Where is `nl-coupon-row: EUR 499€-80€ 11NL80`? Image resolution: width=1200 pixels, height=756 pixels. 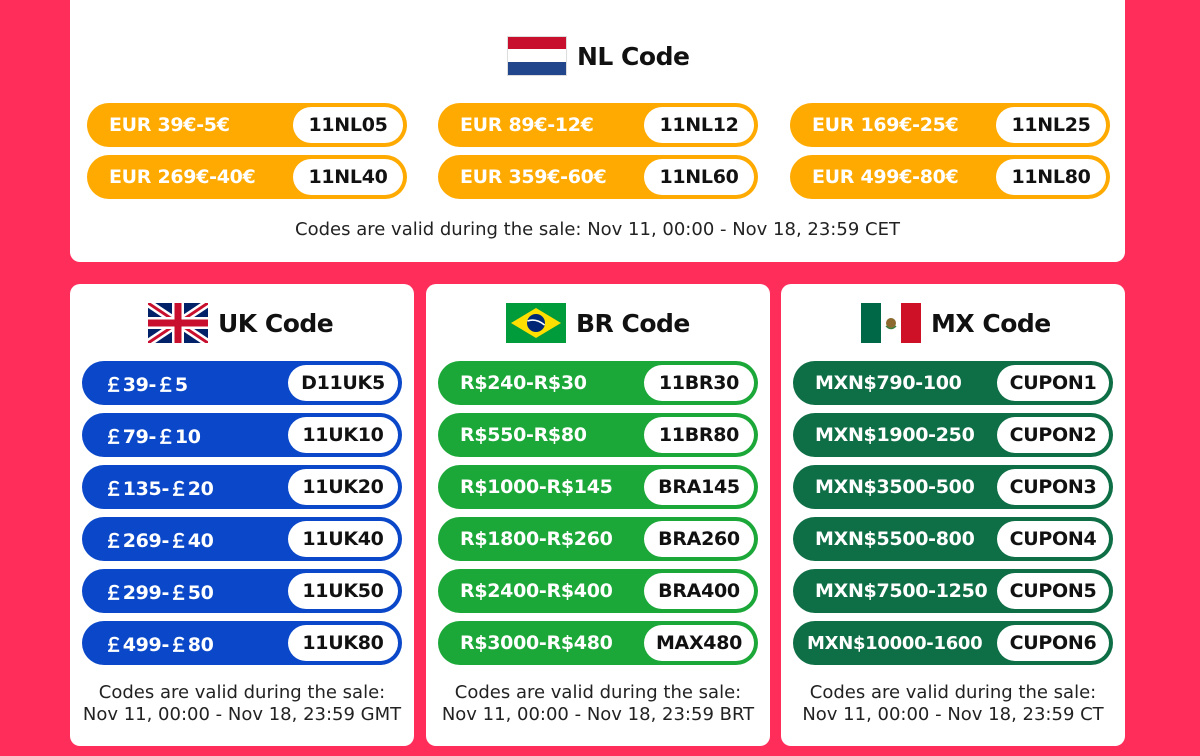
nl-coupon-row: EUR 499€-80€ 11NL80 is located at coordinates (950, 177).